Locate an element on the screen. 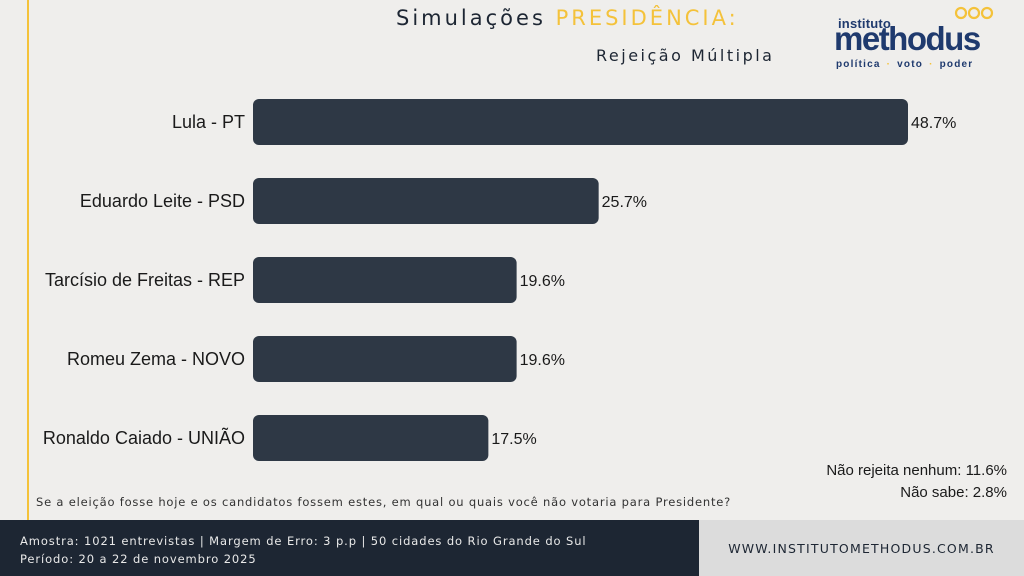  value-label-1: 25.7% is located at coordinates (624, 202).